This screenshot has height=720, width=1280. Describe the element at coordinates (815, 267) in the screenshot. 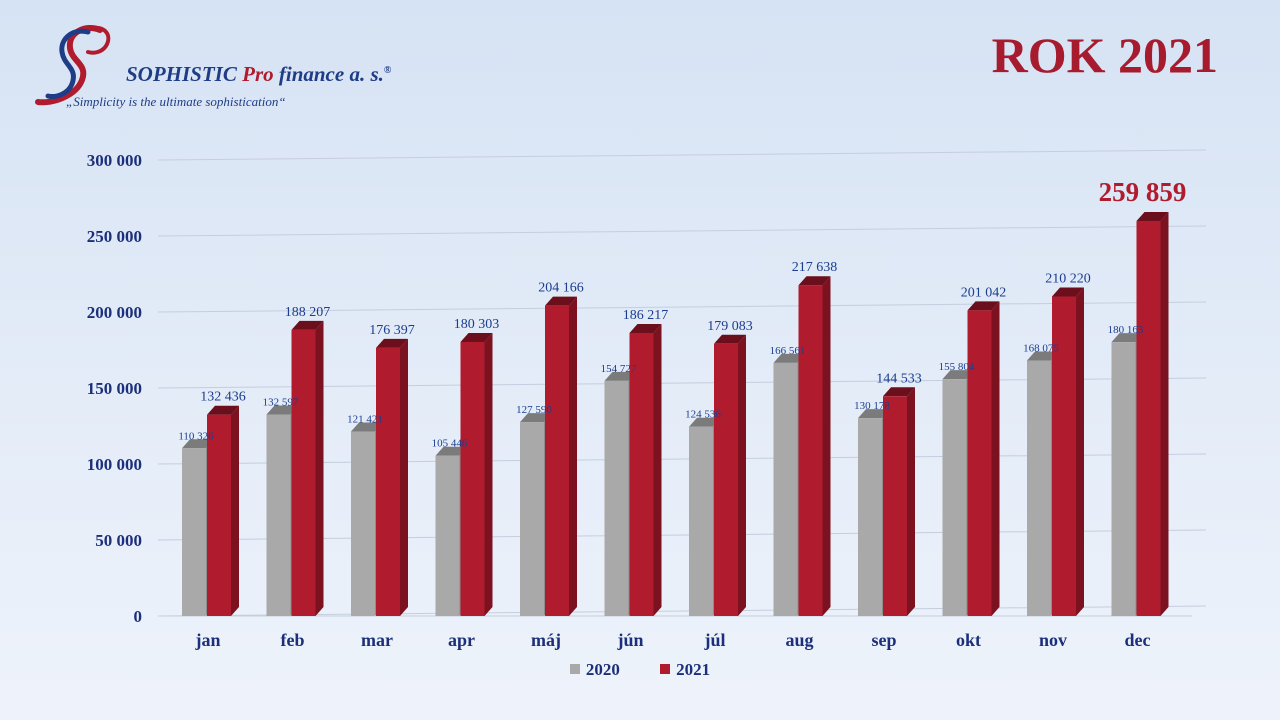

I see `data-label-2021: 217 638` at that location.